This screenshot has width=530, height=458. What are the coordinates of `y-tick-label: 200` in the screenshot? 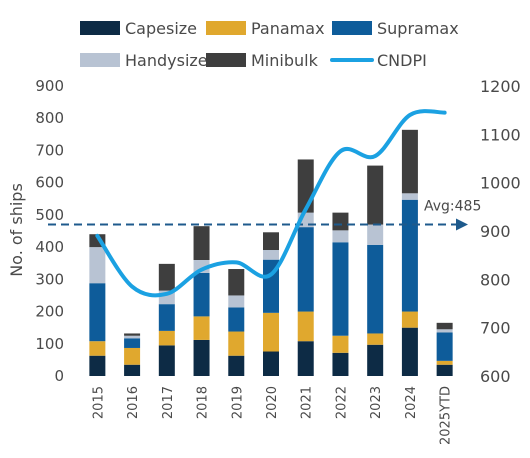 It's located at (49, 312).